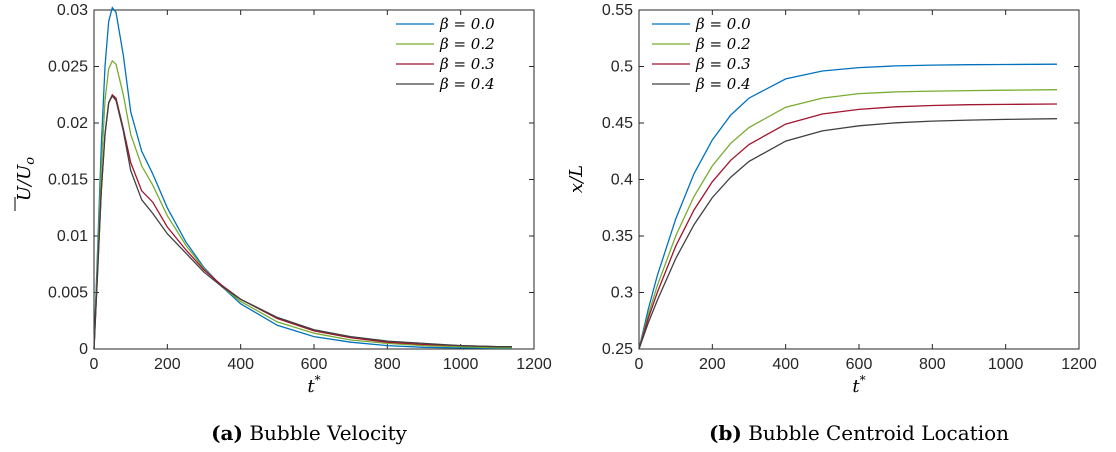 The image size is (1116, 452). What do you see at coordinates (617, 349) in the screenshot?
I see `y-tick-label: 0.25` at bounding box center [617, 349].